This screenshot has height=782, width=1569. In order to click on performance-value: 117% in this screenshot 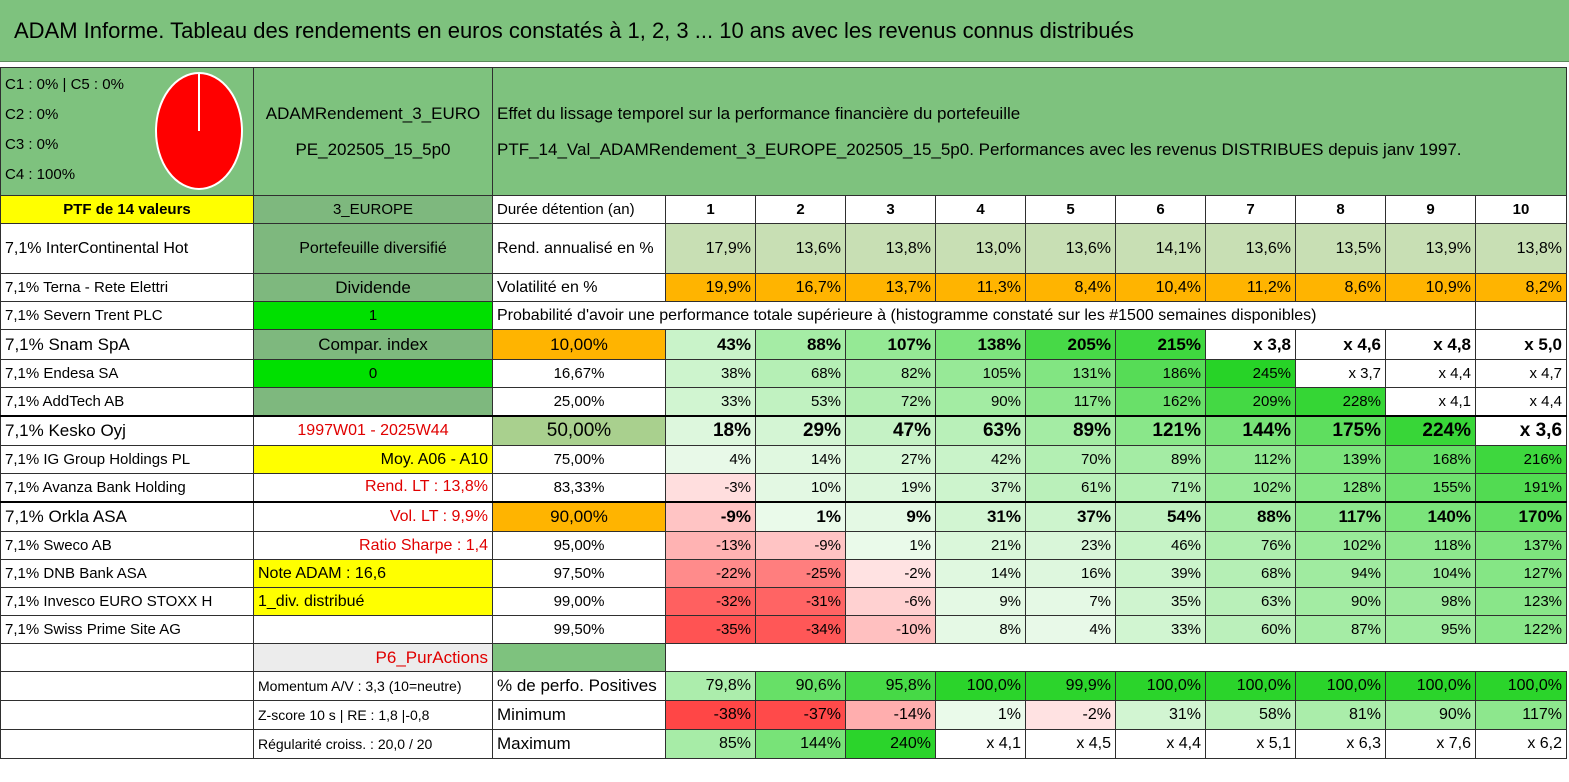, I will do `click(1340, 516)`.